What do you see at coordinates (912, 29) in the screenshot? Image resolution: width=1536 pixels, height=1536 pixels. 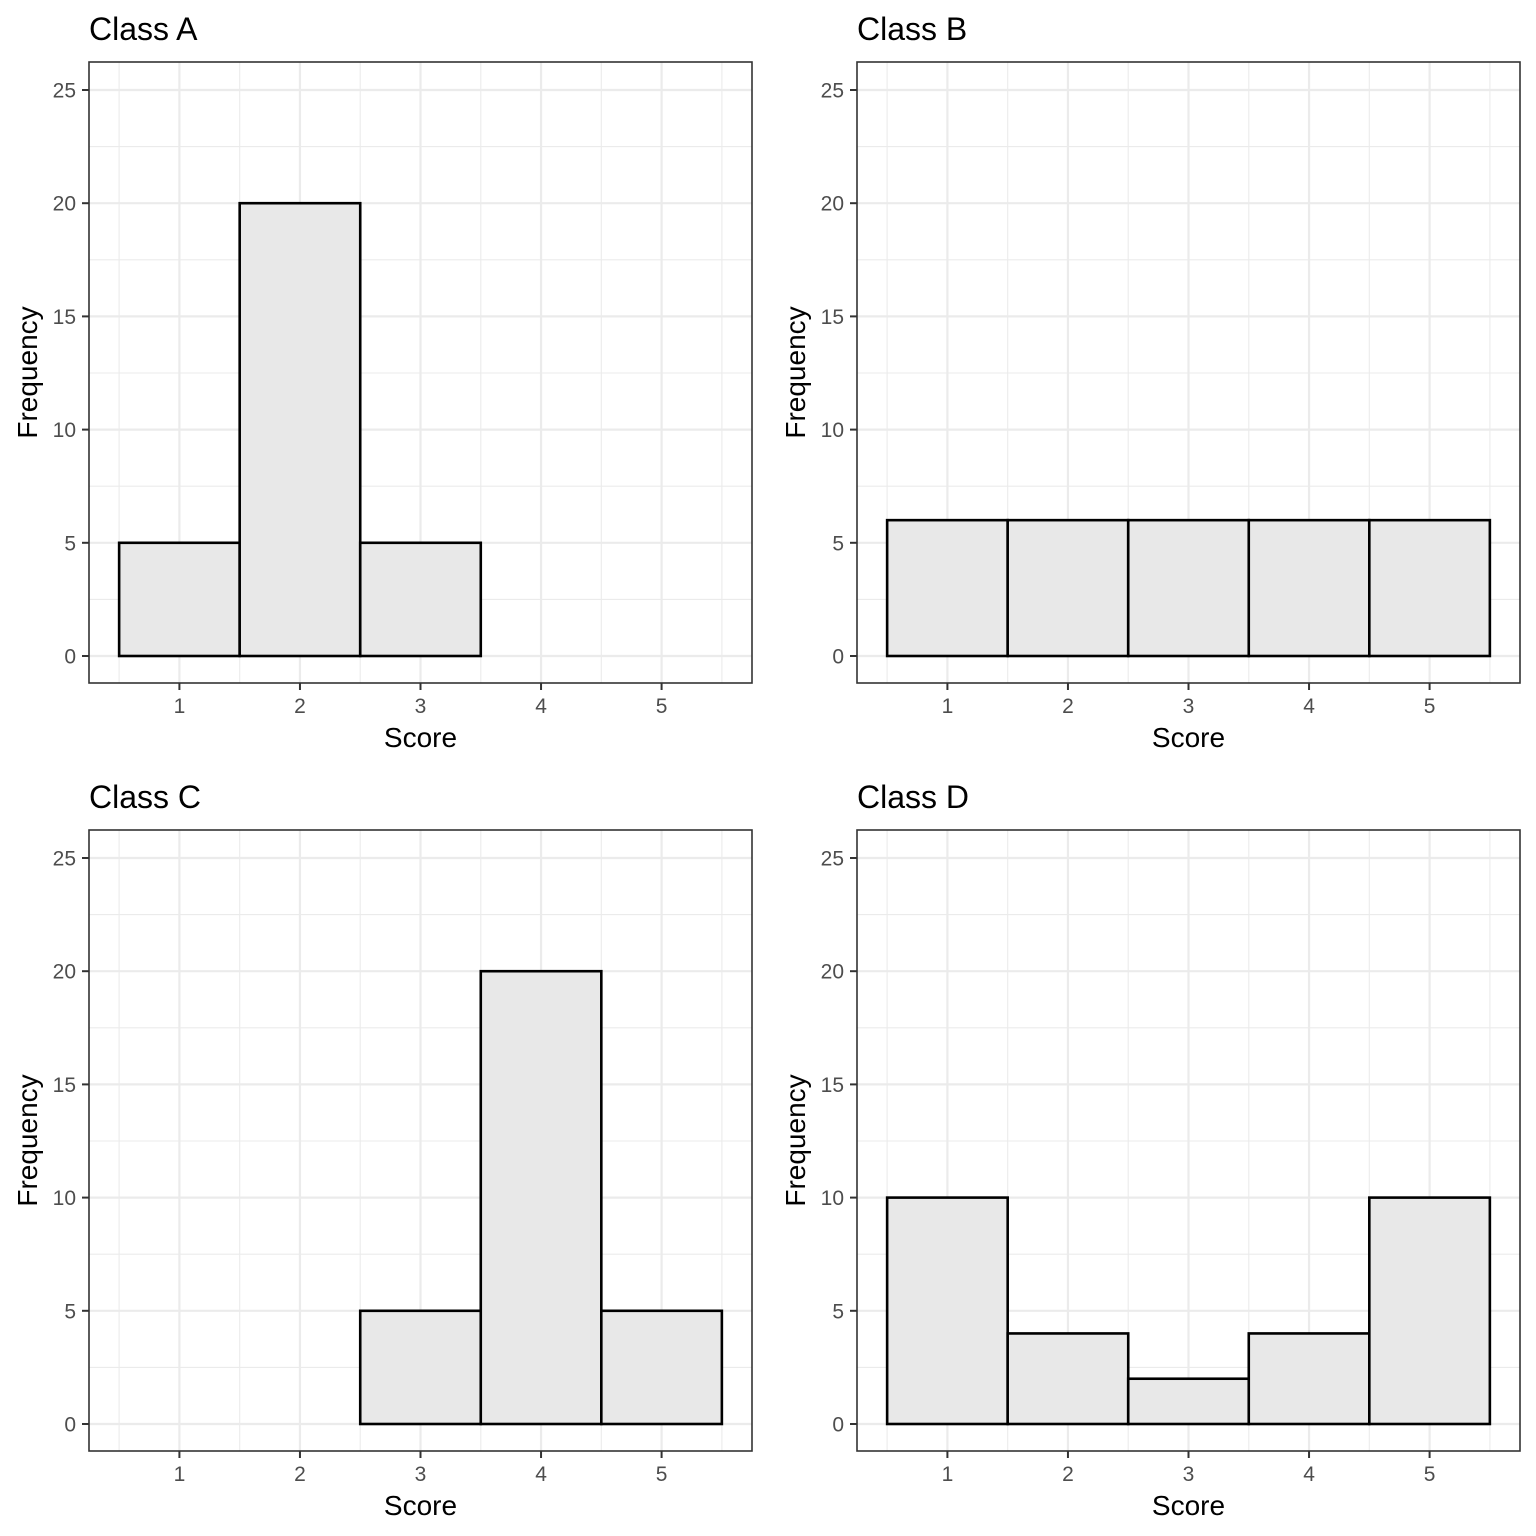 I see `panel-title: Class B` at bounding box center [912, 29].